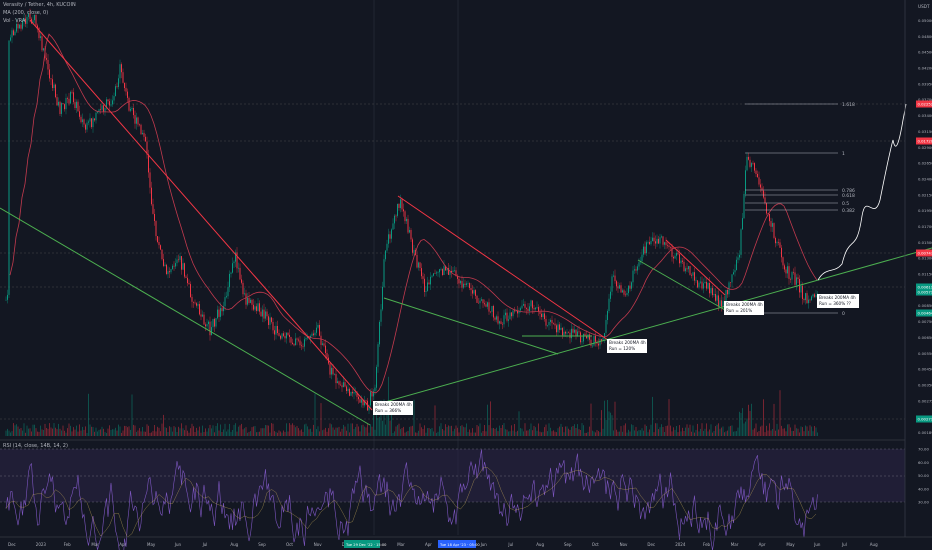 Image resolution: width=932 pixels, height=550 pixels. Describe the element at coordinates (924, 419) in the screenshot. I see `price-badge` at that location.